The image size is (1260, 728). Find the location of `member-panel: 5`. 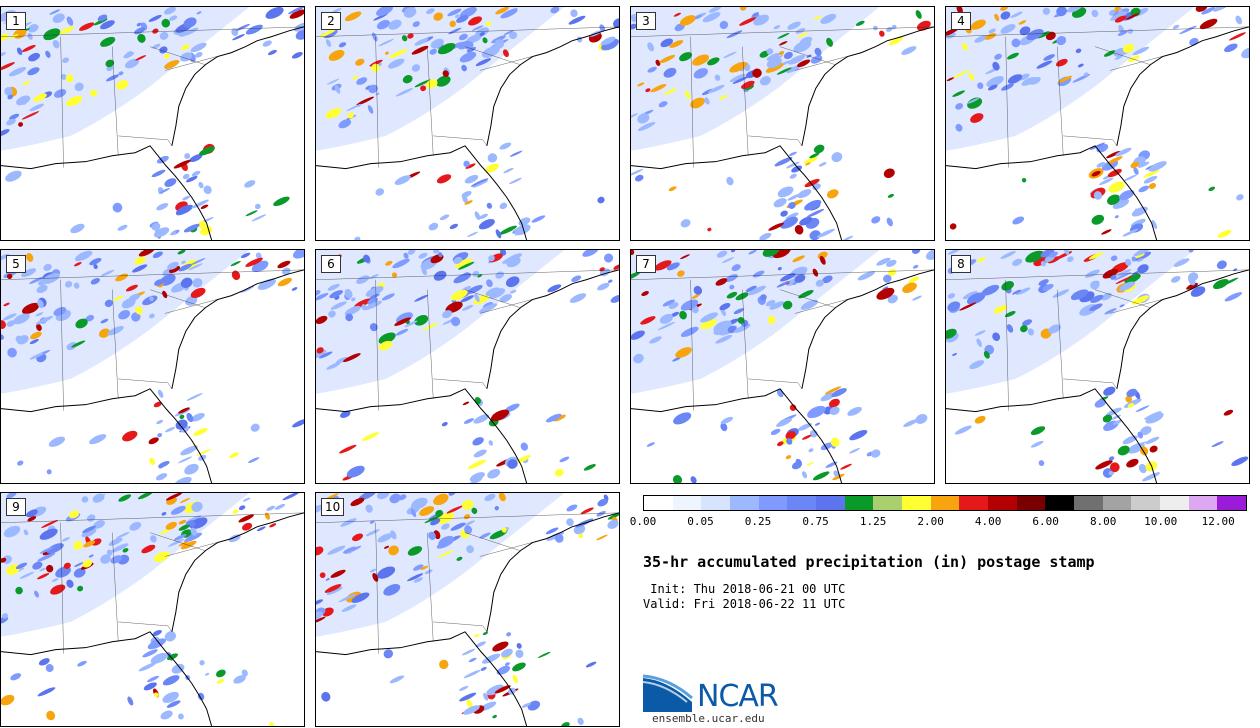

member-panel: 5 is located at coordinates (152, 366).